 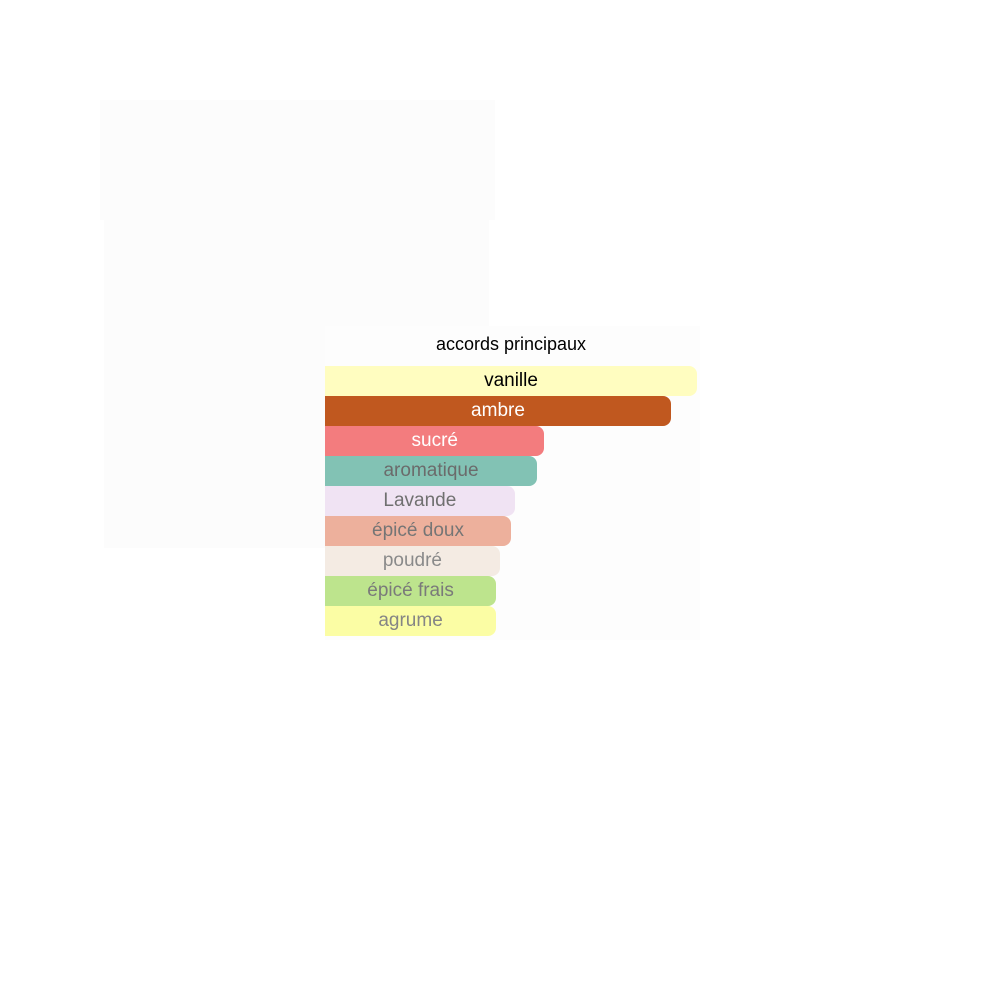 What do you see at coordinates (297, 160) in the screenshot?
I see `background-block` at bounding box center [297, 160].